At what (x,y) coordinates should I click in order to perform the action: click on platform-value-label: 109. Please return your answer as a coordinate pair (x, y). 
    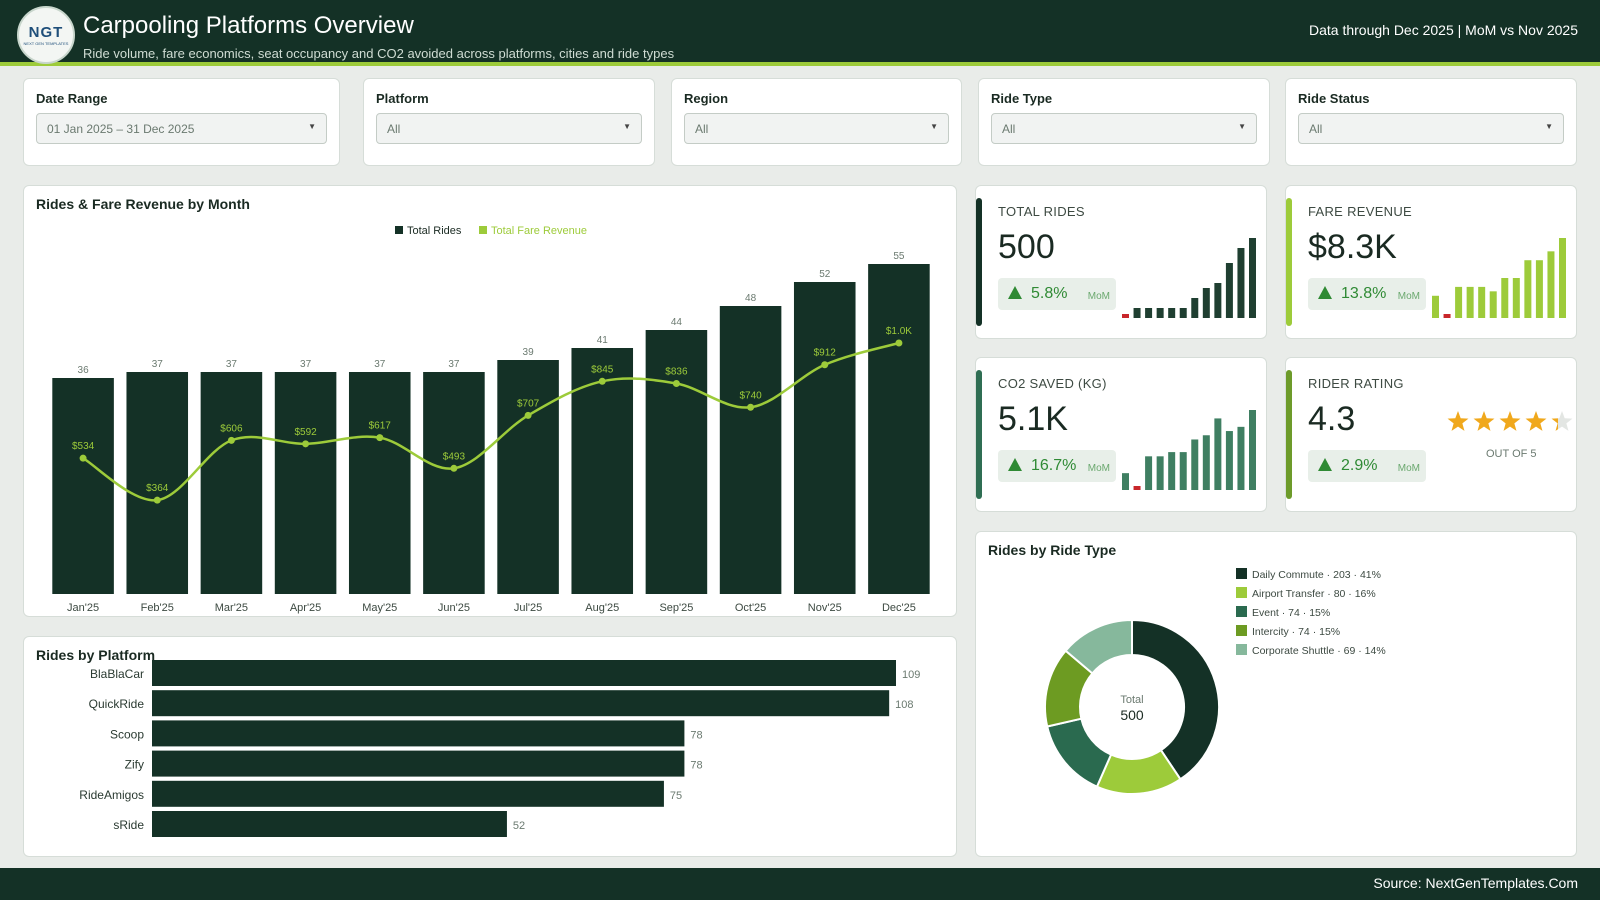
    Looking at the image, I should click on (911, 675).